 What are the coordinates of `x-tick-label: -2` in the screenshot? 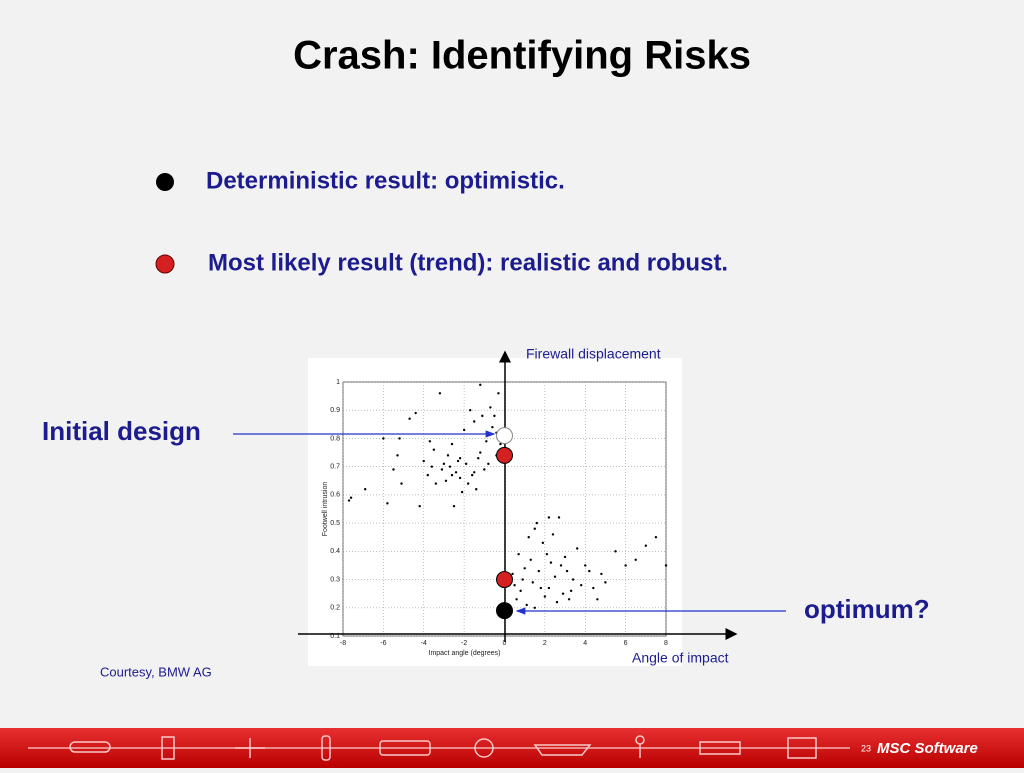 It's located at (464, 643).